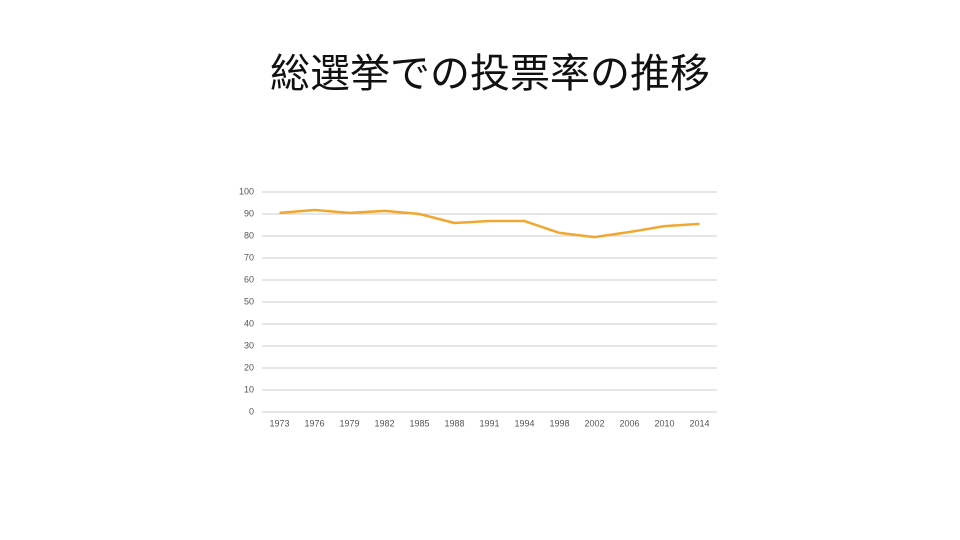 This screenshot has width=960, height=540. Describe the element at coordinates (249, 213) in the screenshot. I see `y-tick-label: 90` at that location.